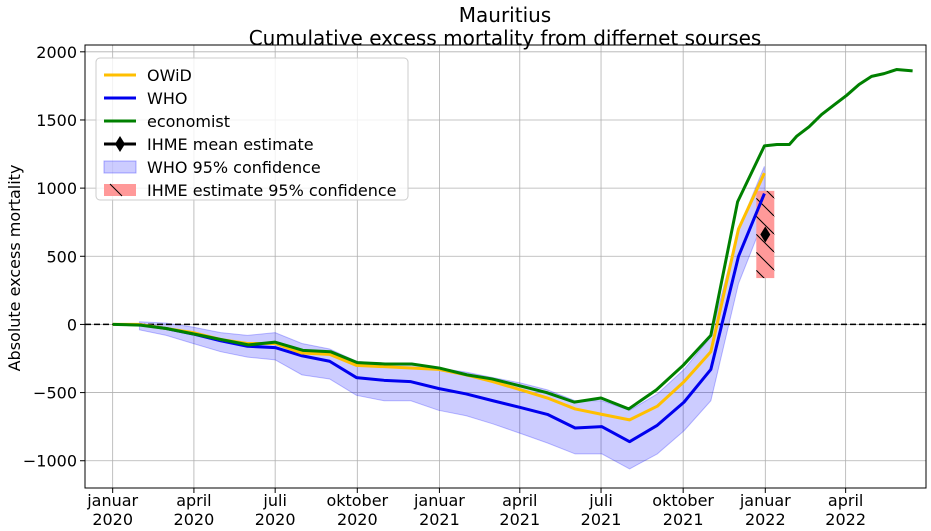 The image size is (931, 531). I want to click on legend-economist-label: economist, so click(188, 121).